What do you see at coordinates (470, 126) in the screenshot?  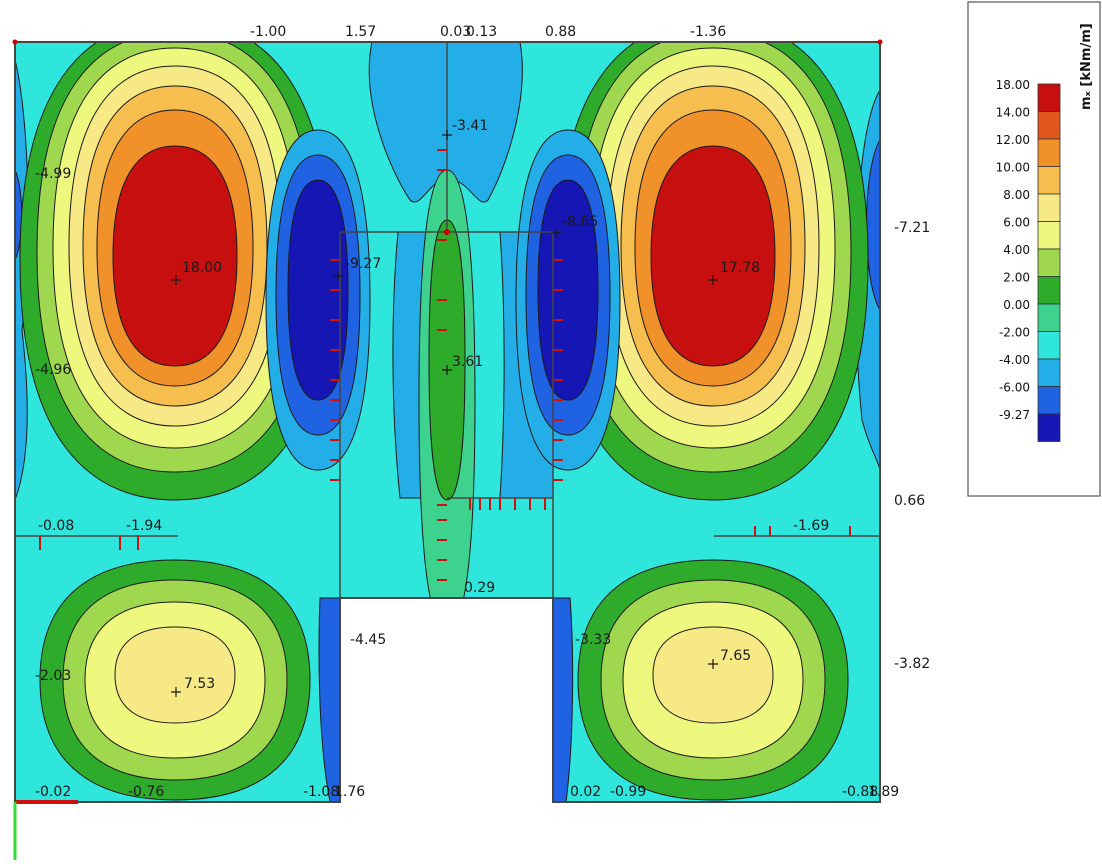 I see `extreme-value-label: -3.41` at bounding box center [470, 126].